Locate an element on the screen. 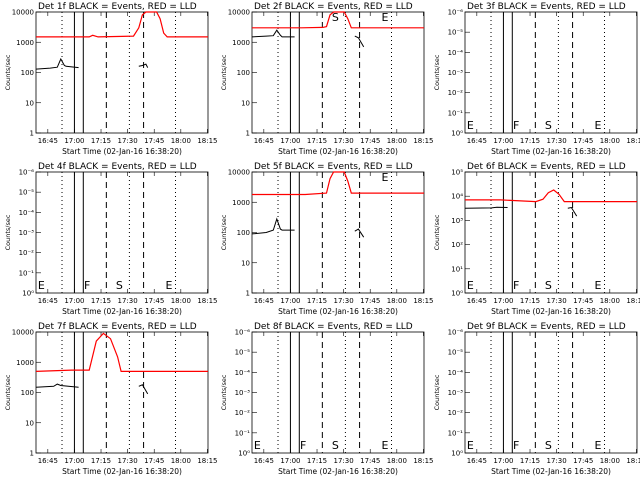  y-tick-label: 10⁴ is located at coordinates (457, 197).